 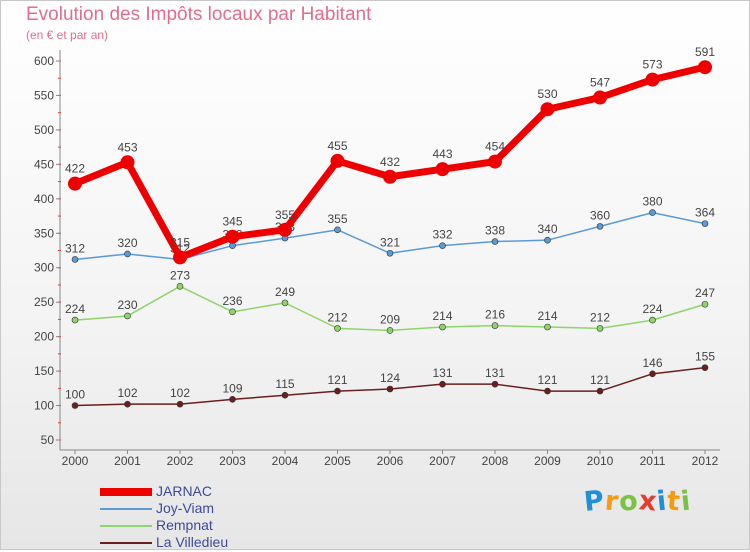 I want to click on data-label: 338, so click(x=495, y=231).